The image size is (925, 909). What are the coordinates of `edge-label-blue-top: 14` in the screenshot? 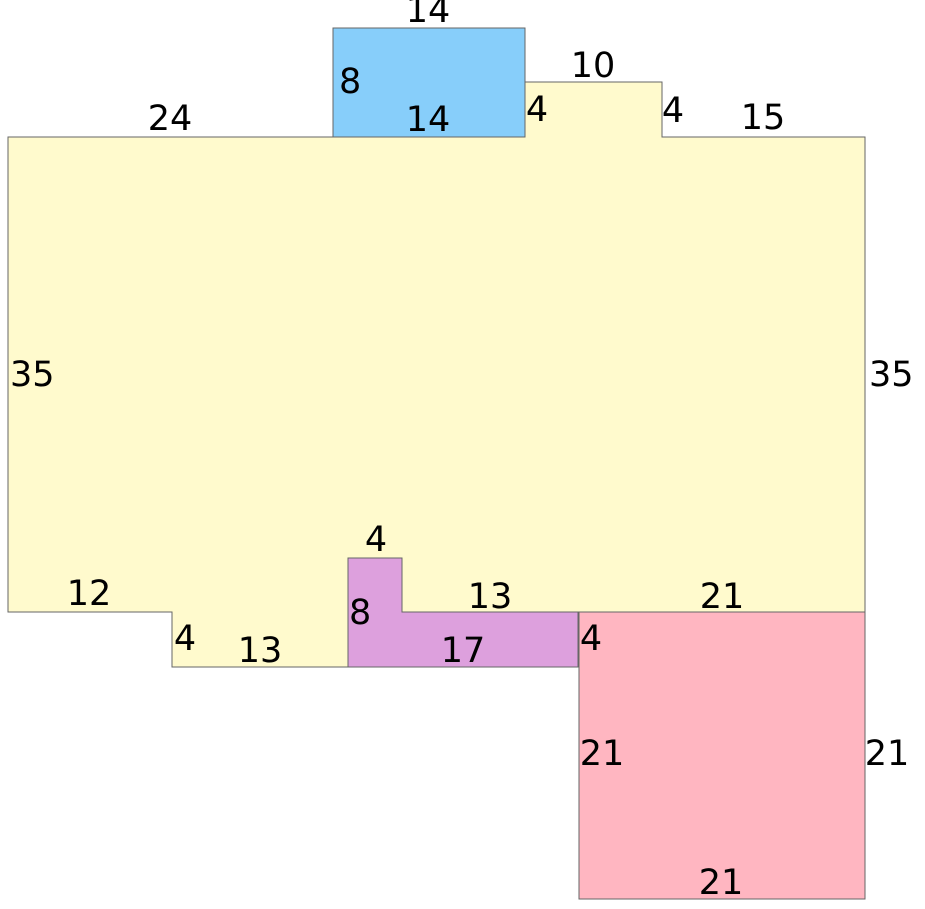 It's located at (428, 15).